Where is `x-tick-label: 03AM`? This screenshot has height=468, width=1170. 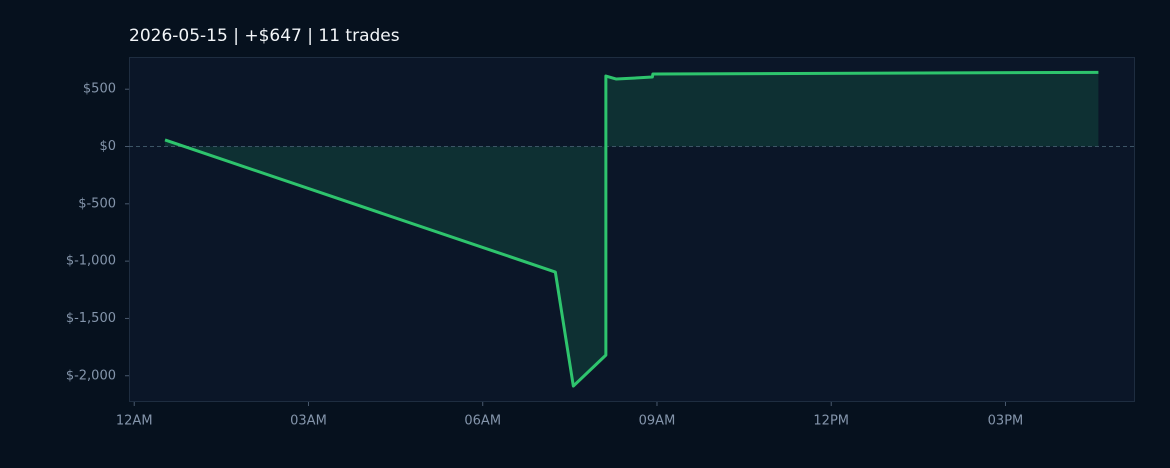 x-tick-label: 03AM is located at coordinates (308, 421).